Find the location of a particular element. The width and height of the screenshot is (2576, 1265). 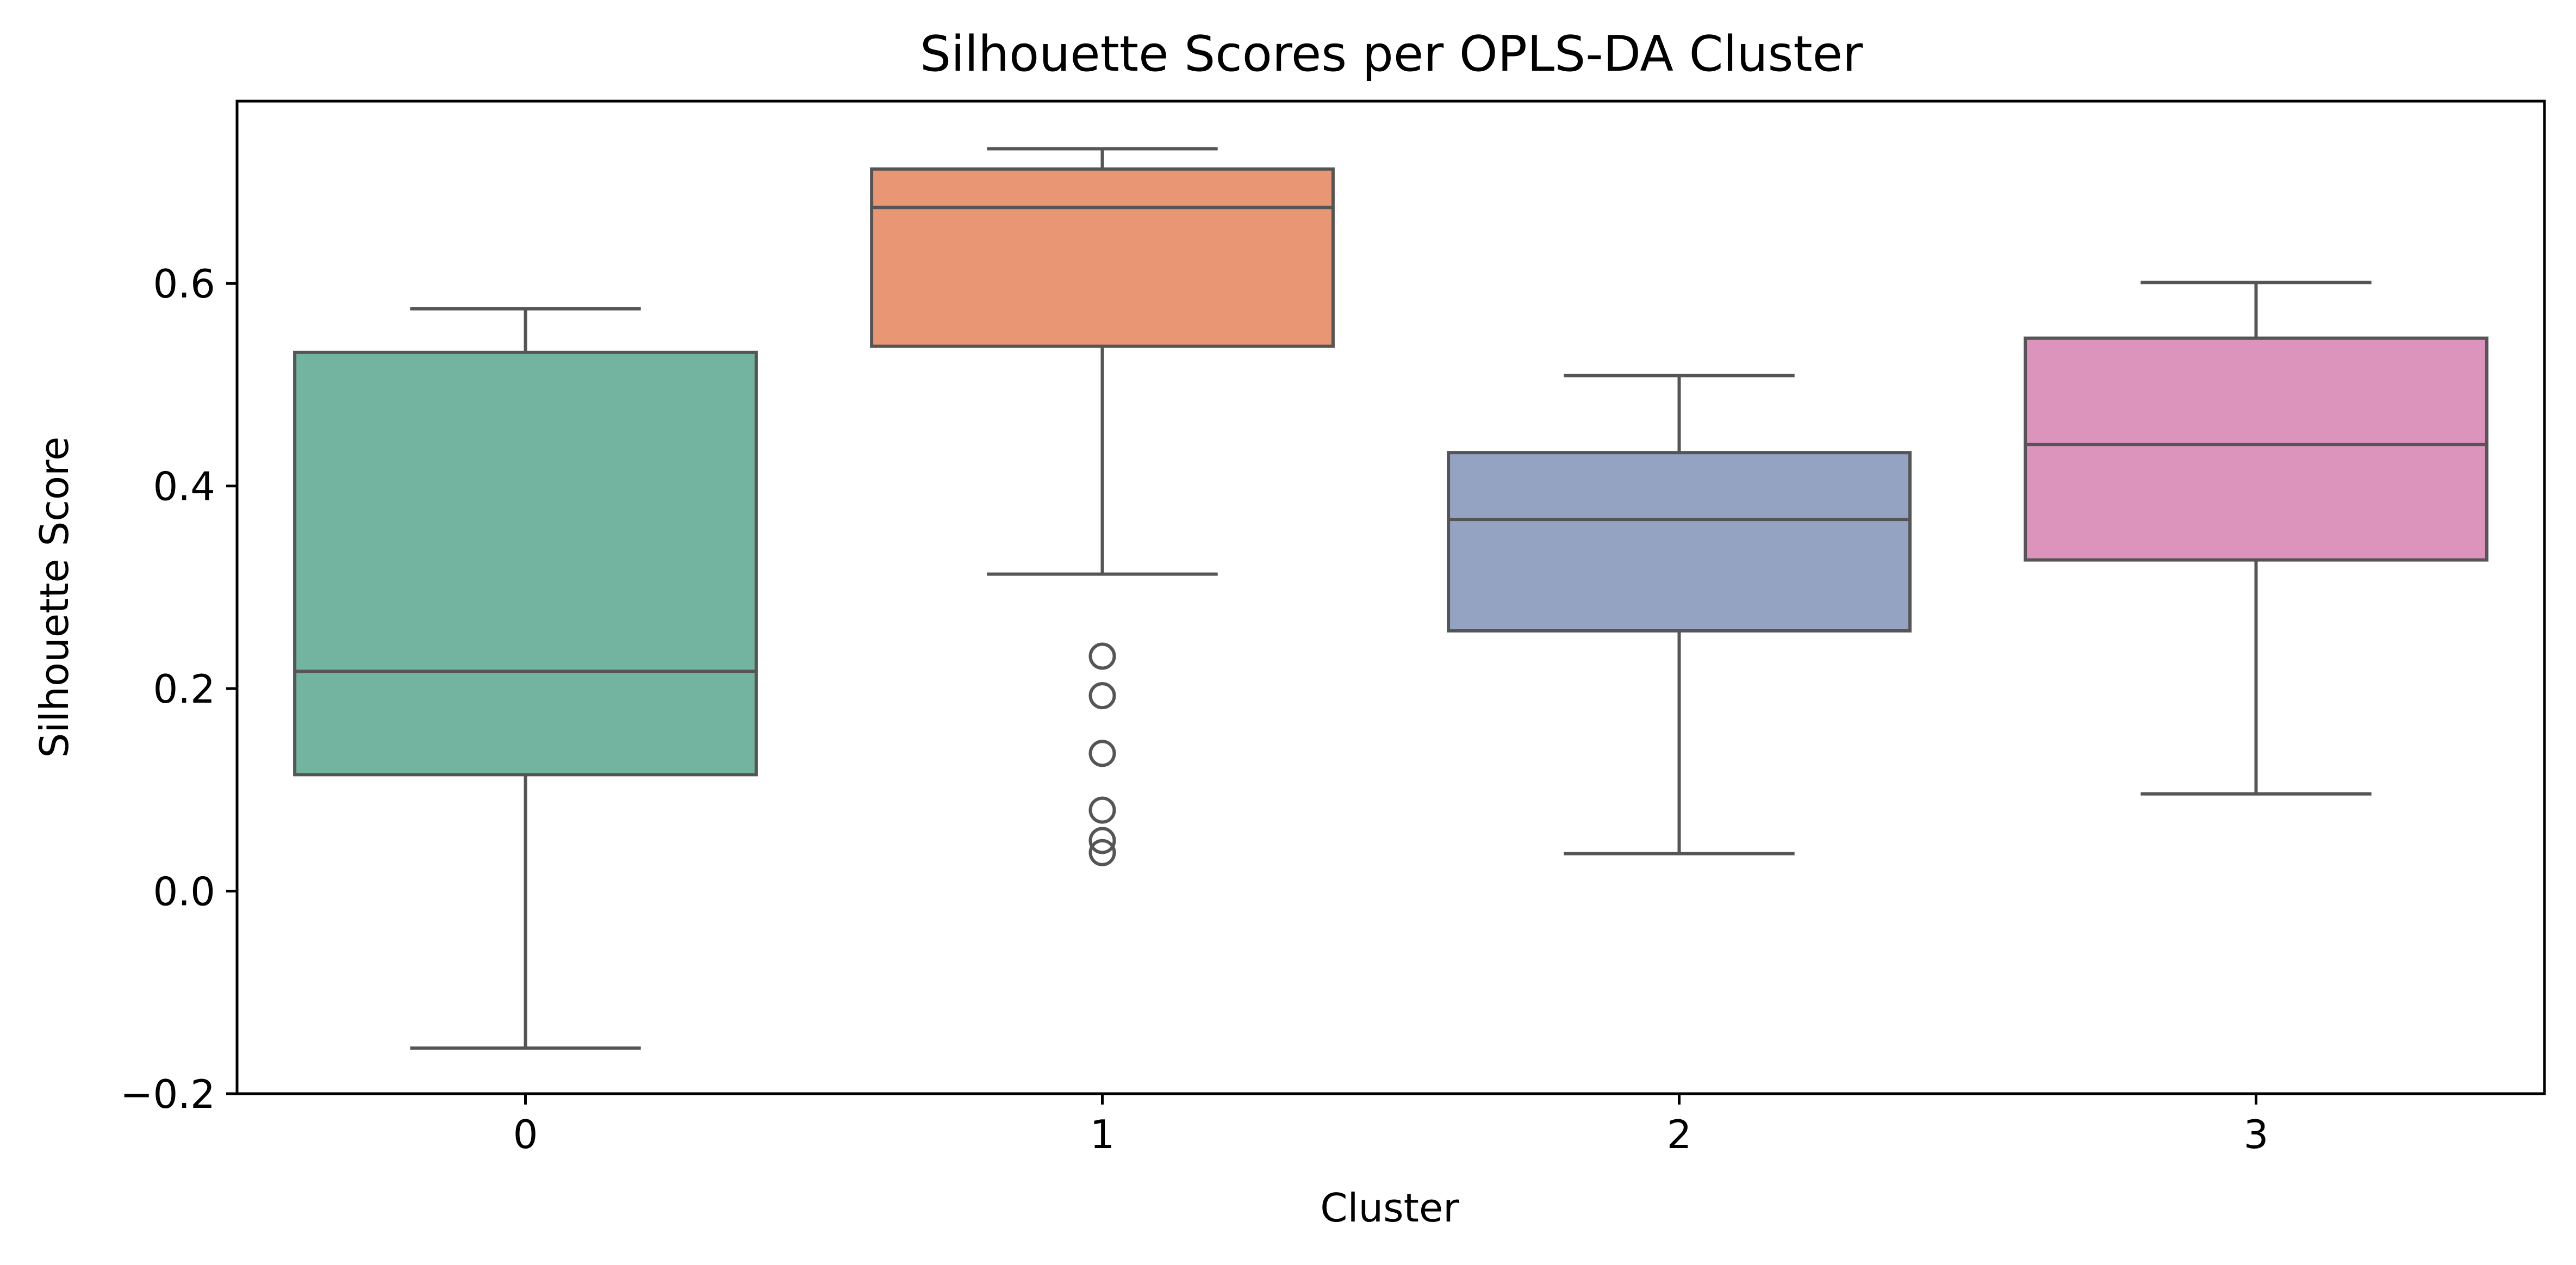

chart-title: Silhouette Scores per OPLS-DA Cluster is located at coordinates (1391, 54).